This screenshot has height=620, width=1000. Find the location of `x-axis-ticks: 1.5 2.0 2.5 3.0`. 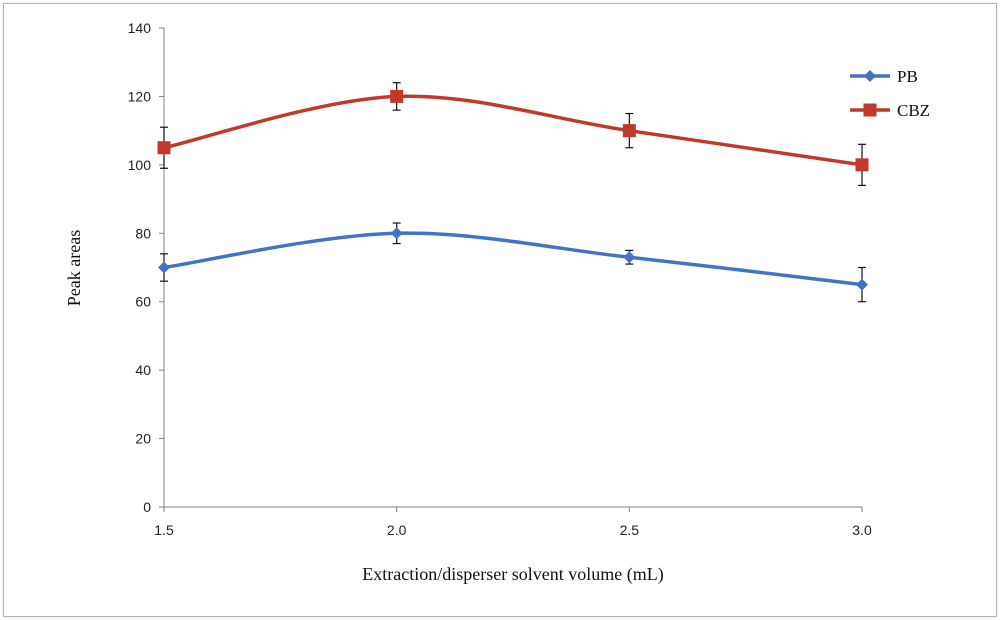

x-axis-ticks: 1.5 2.0 2.5 3.0 is located at coordinates (513, 522).